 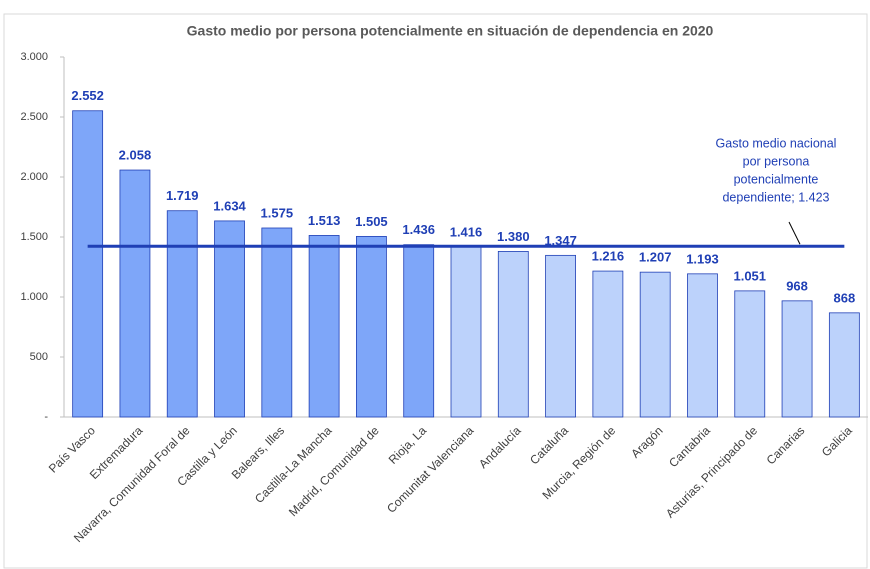 I want to click on data-label: 2.552, so click(x=87, y=95).